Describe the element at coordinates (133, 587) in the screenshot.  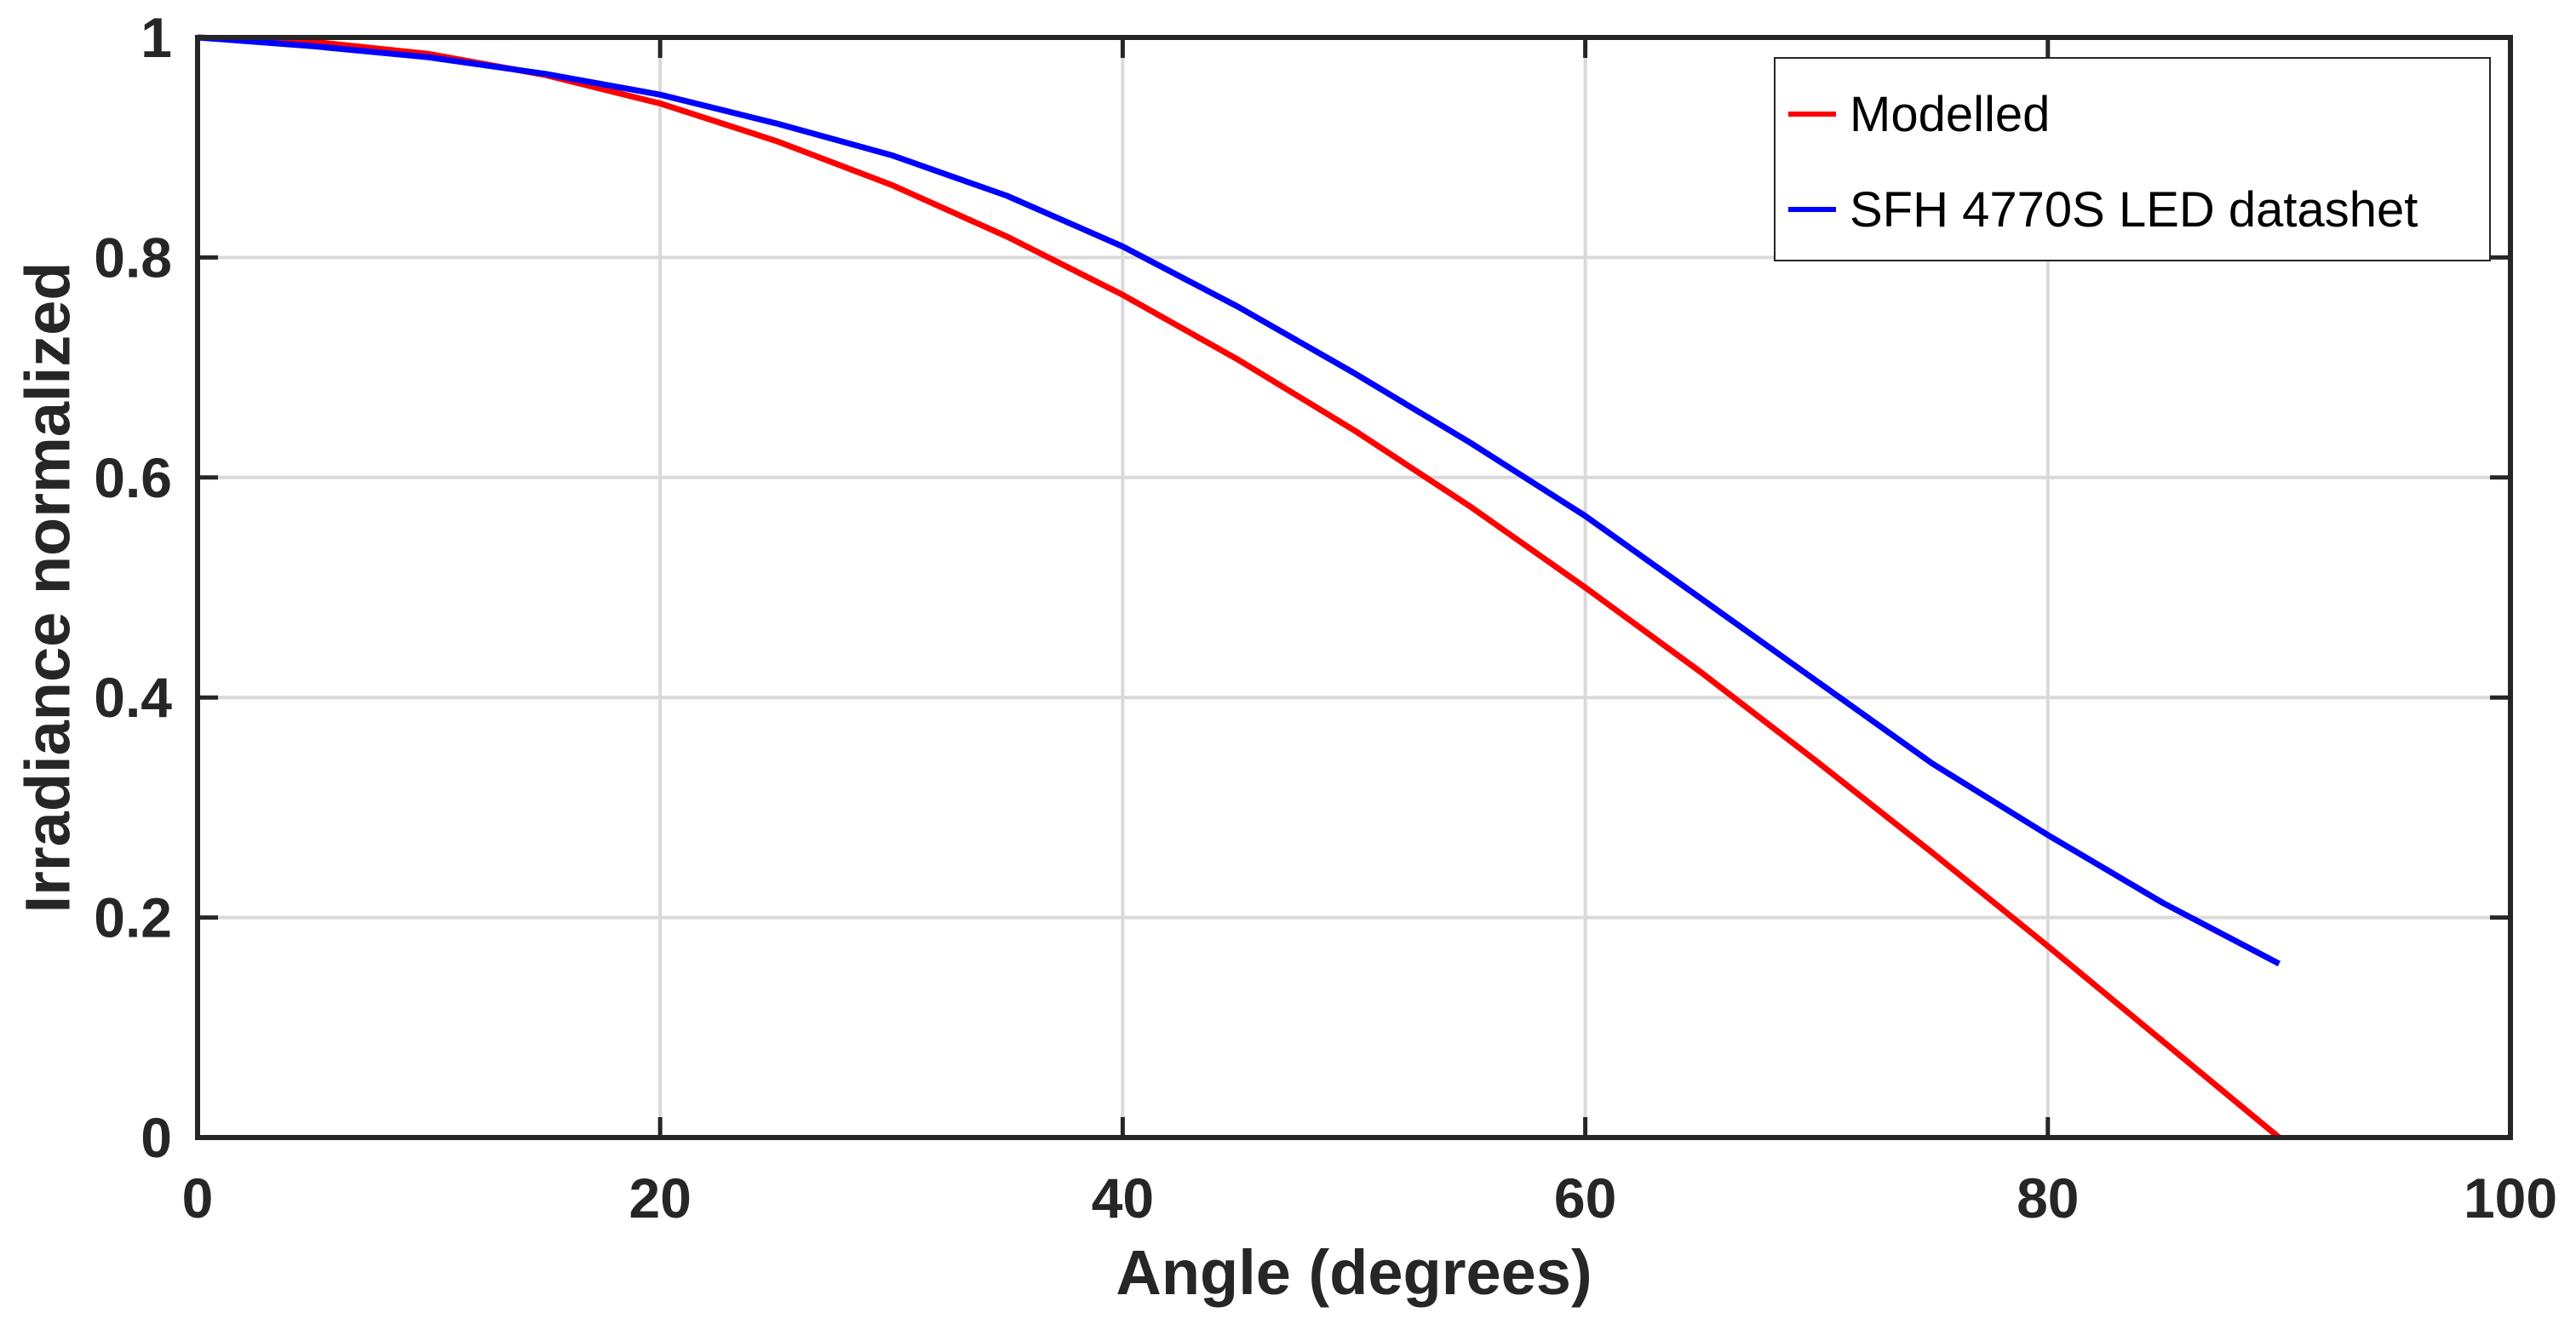
I see `y-tick-labels: 0 0.2 0.4 0.6 0.8 1` at that location.